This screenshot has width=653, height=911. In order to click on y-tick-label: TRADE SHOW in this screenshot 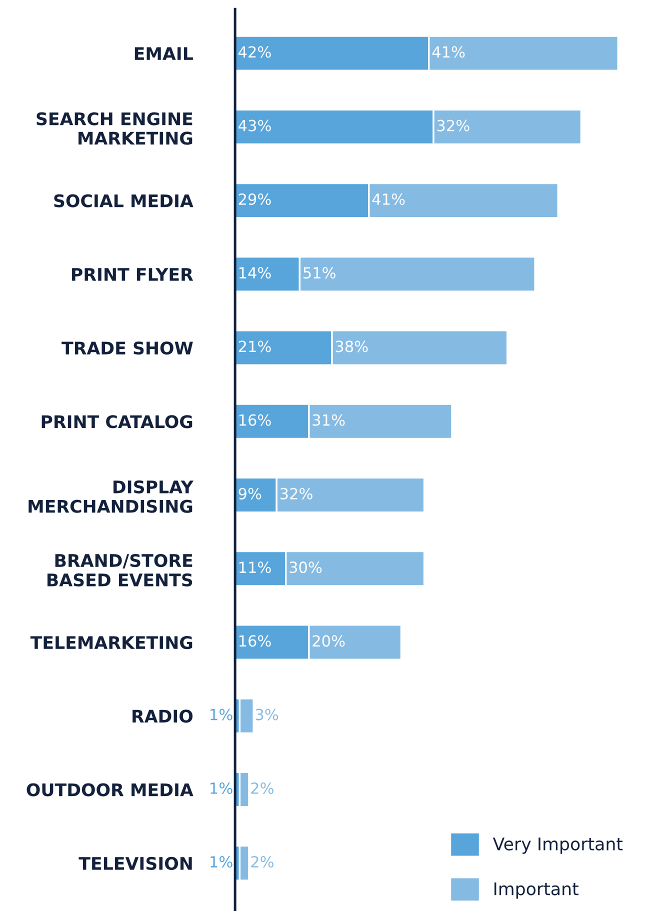, I will do `click(127, 348)`.